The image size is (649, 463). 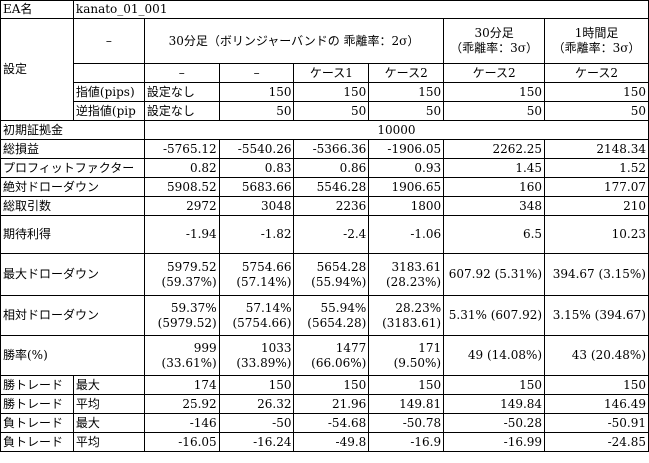 What do you see at coordinates (181, 168) in the screenshot?
I see `profit-factor-value: 0.82` at bounding box center [181, 168].